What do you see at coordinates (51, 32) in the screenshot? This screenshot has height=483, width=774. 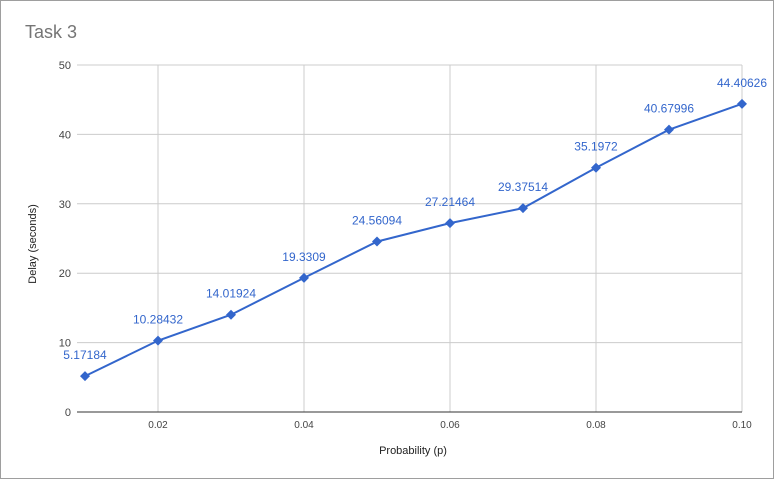 I see `chart-title: Task 3` at bounding box center [51, 32].